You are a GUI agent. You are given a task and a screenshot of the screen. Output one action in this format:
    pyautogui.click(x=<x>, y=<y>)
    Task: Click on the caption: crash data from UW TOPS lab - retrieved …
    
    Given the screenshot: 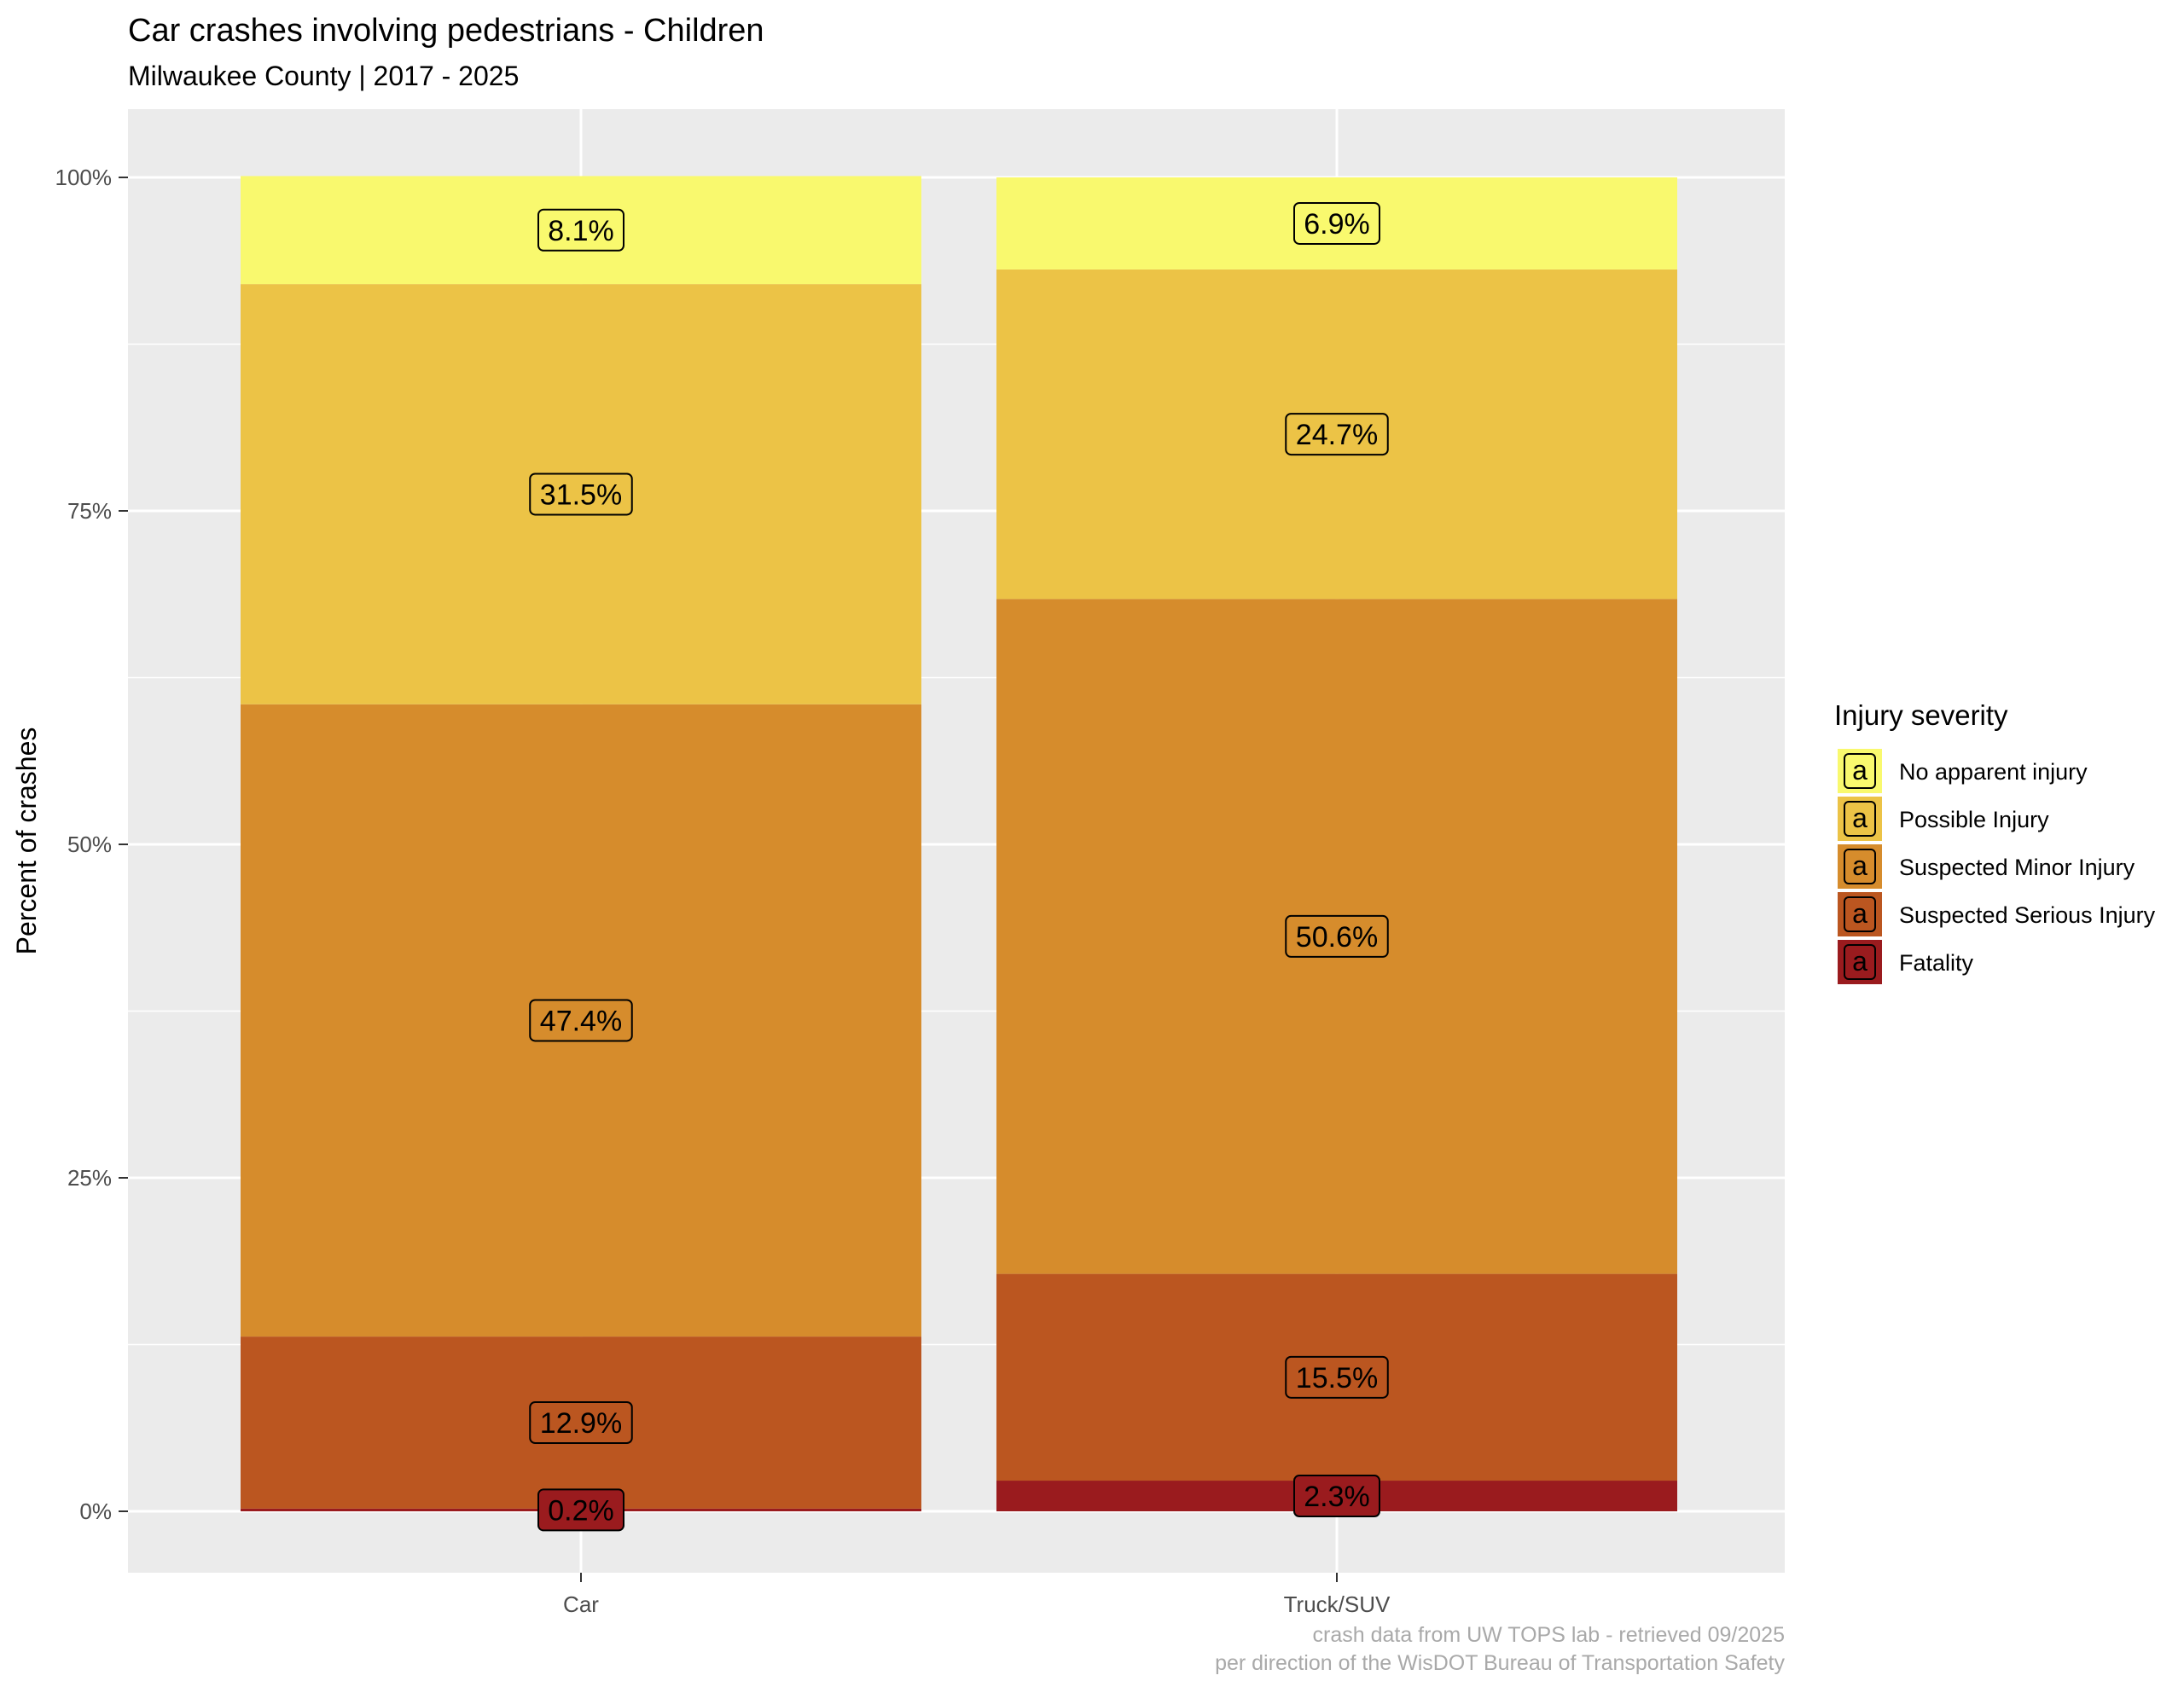 What is the action you would take?
    pyautogui.click(x=1500, y=1649)
    